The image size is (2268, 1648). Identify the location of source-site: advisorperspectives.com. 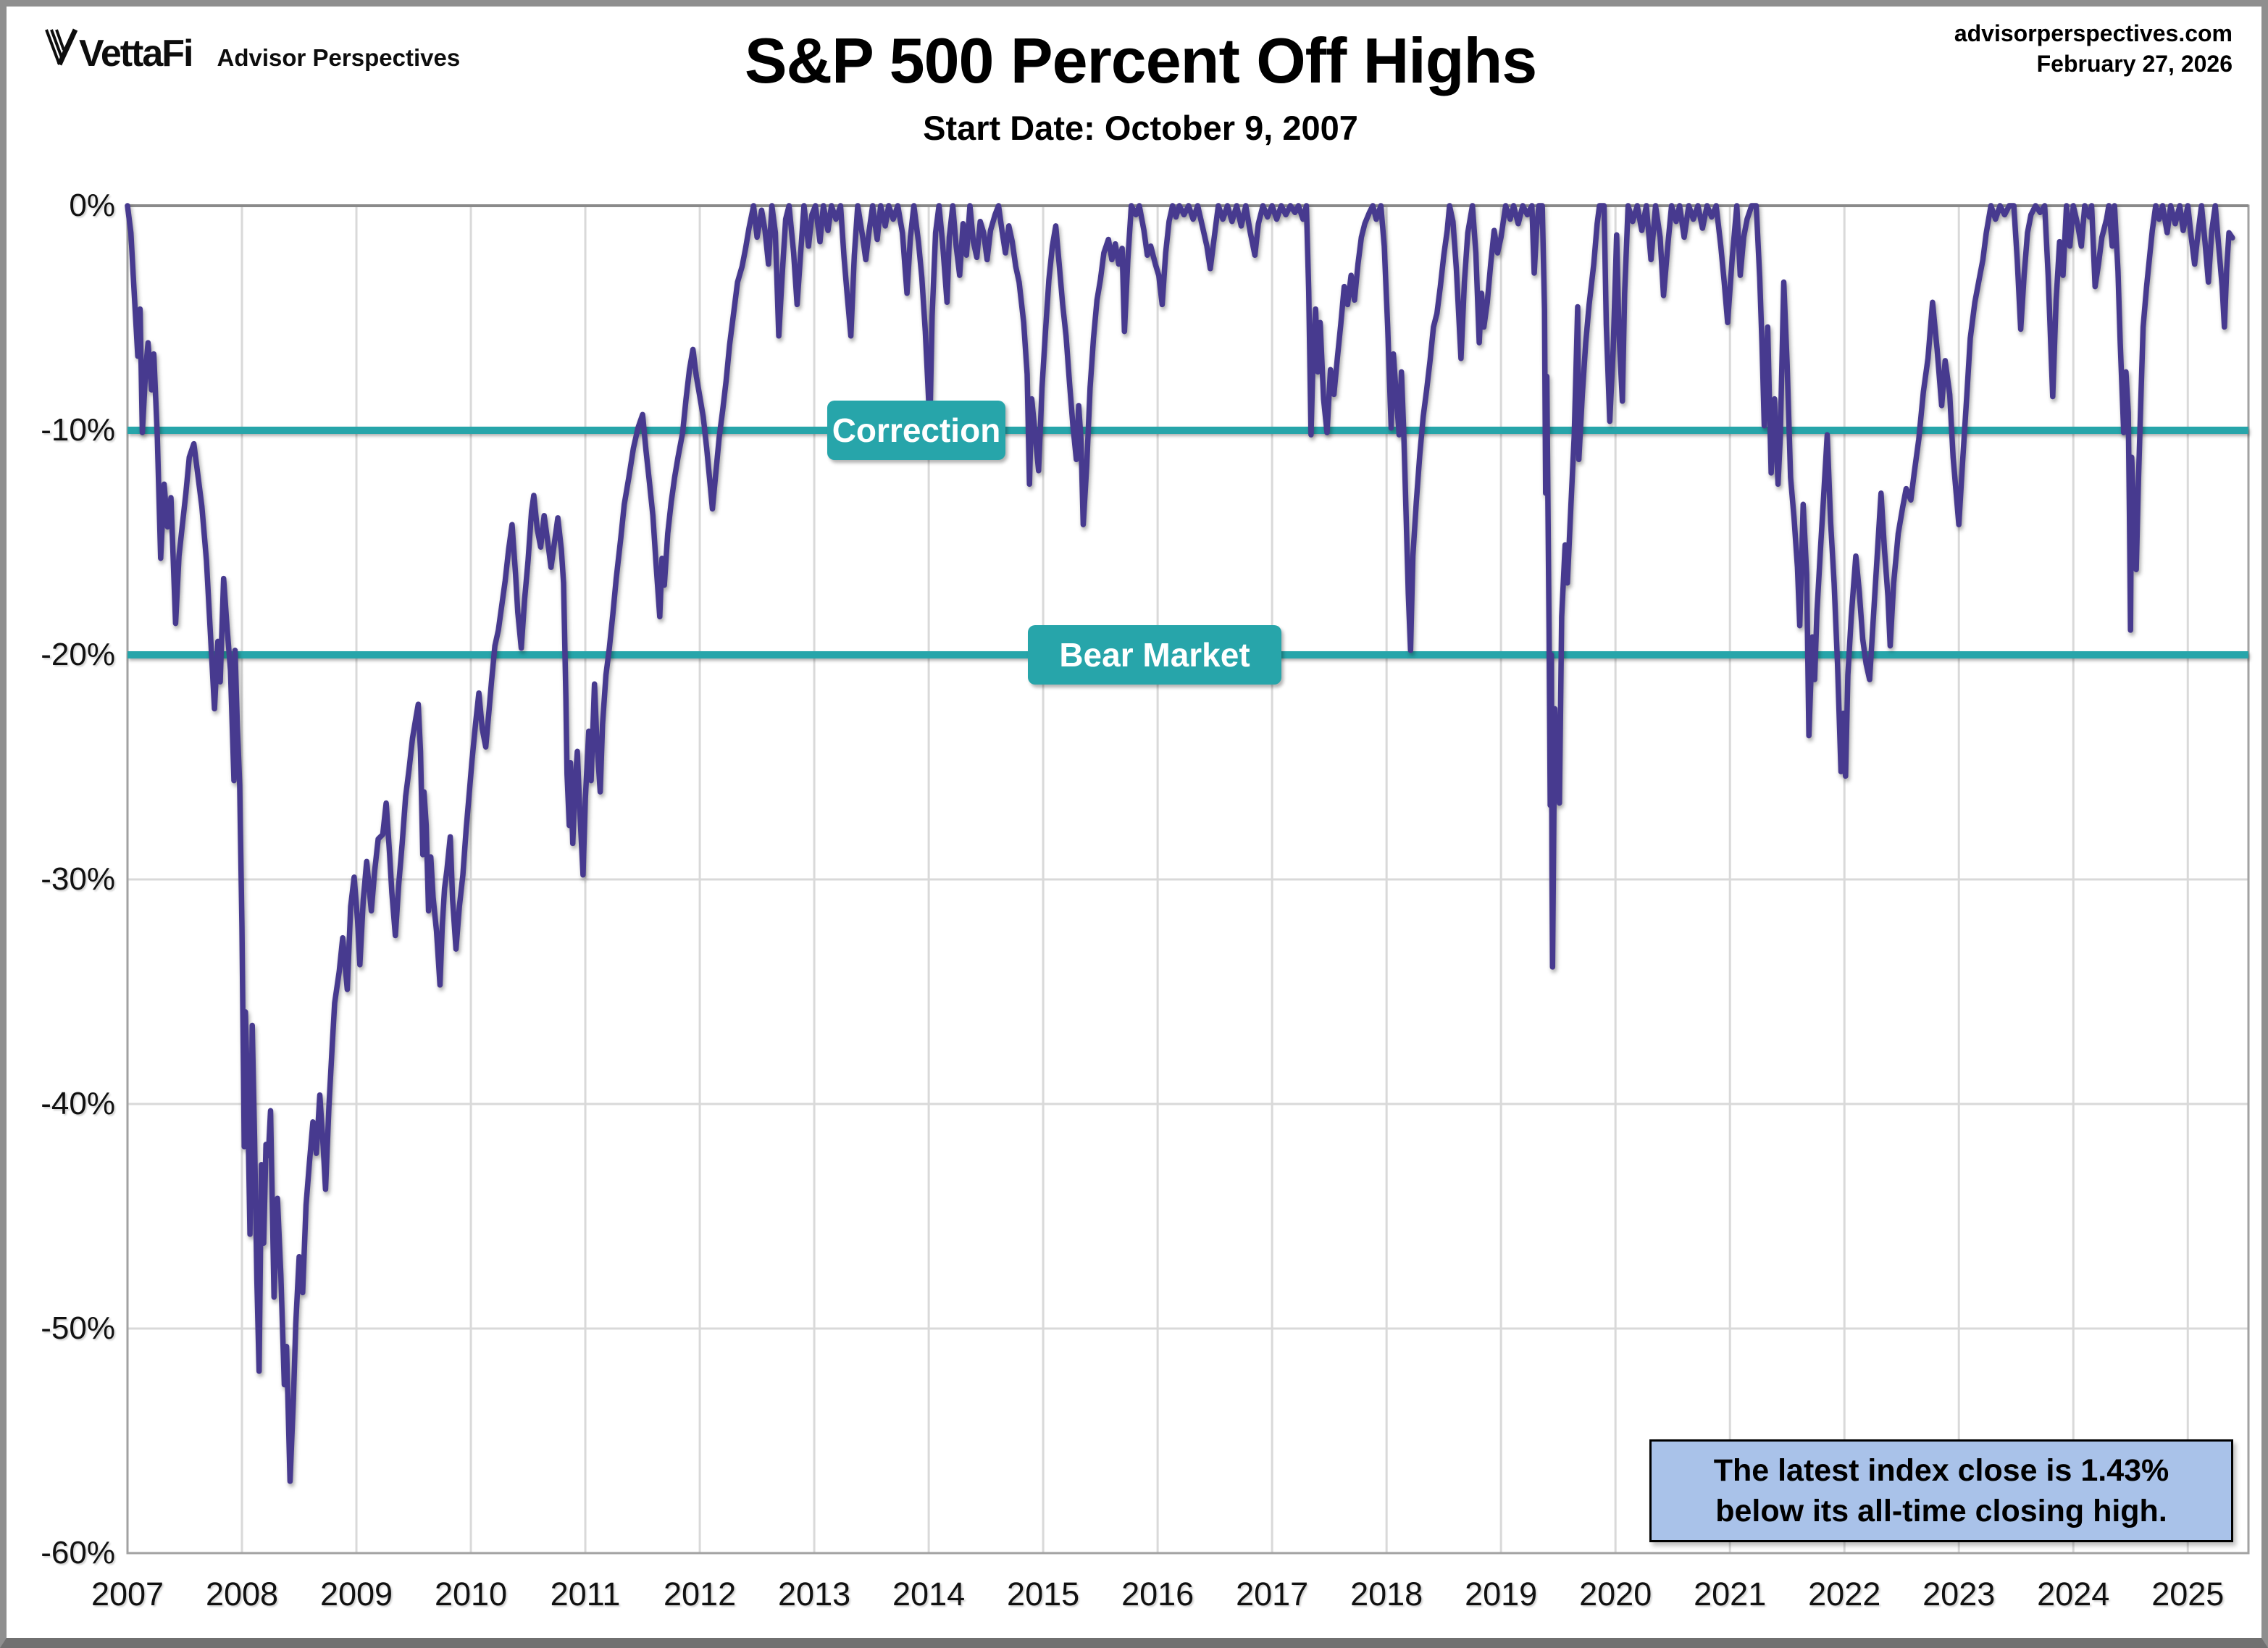
(2093, 33).